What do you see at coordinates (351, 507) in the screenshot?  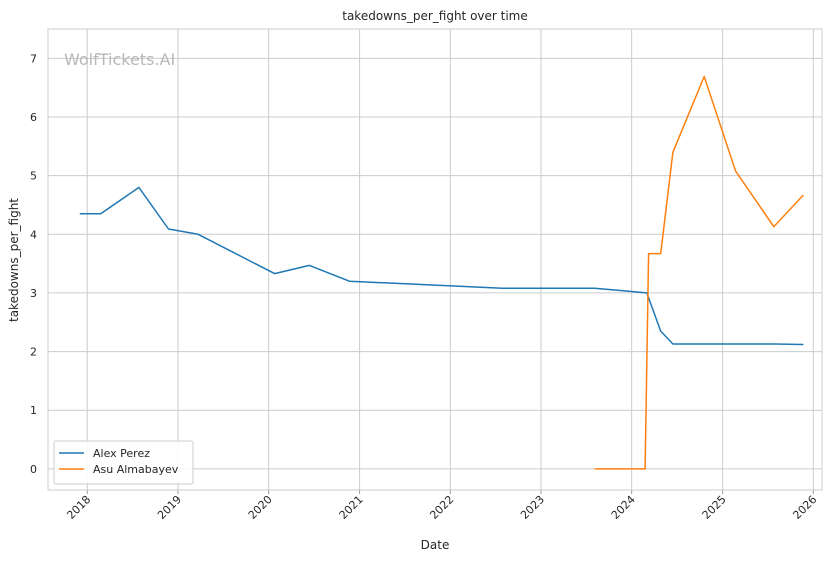 I see `x-tick-label: 2021` at bounding box center [351, 507].